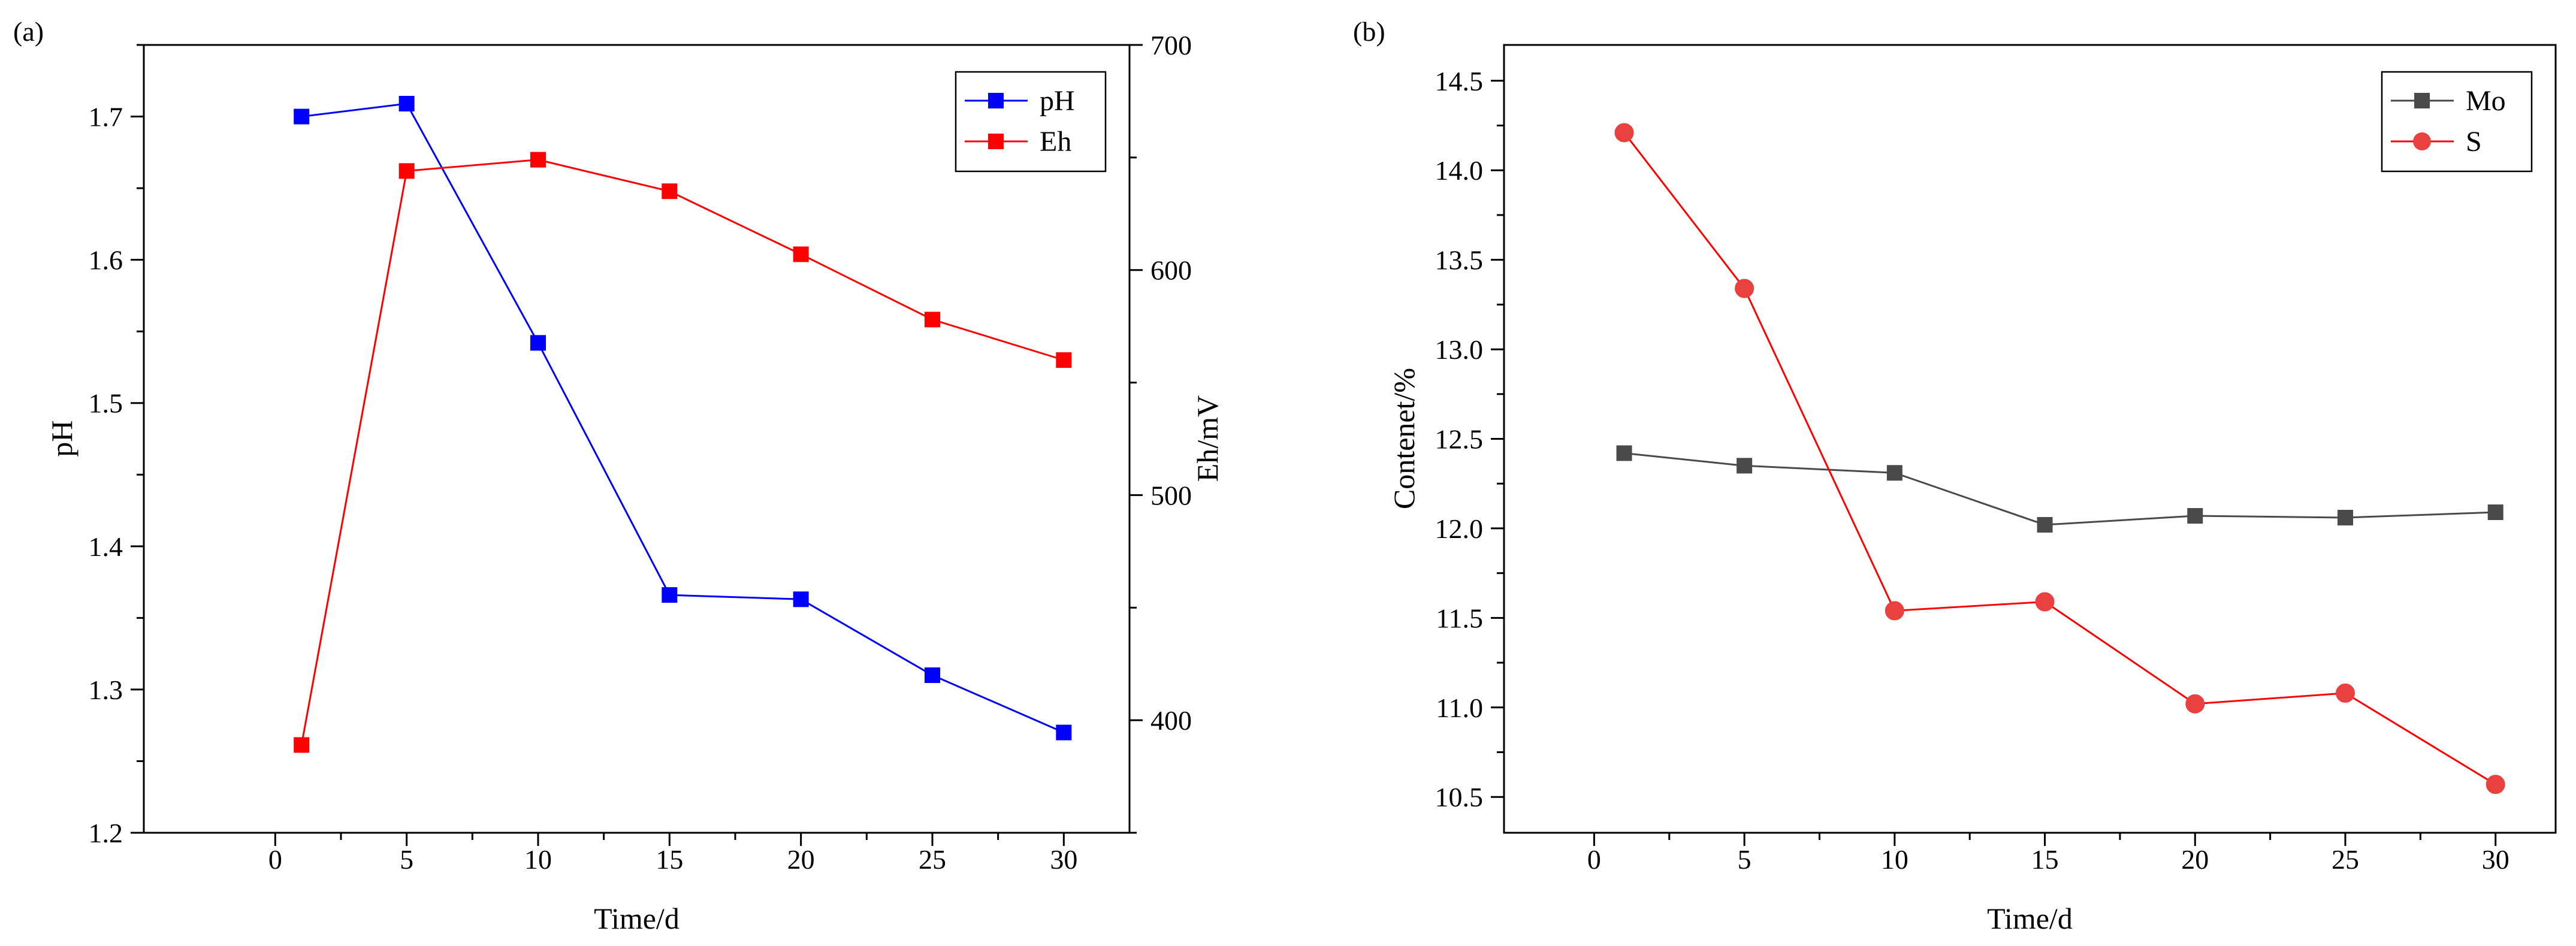 This screenshot has height=946, width=2576. What do you see at coordinates (1404, 438) in the screenshot?
I see `y-axis-title: Contenet/%` at bounding box center [1404, 438].